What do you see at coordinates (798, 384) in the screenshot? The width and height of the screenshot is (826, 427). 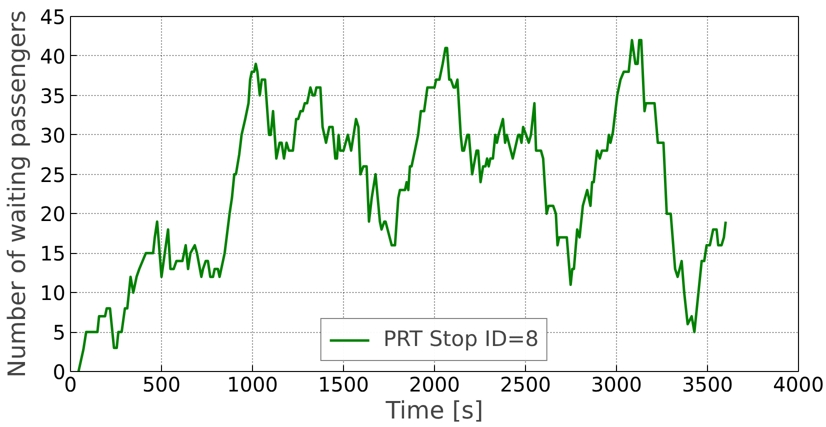 I see `x-tick-label: 4000` at bounding box center [798, 384].